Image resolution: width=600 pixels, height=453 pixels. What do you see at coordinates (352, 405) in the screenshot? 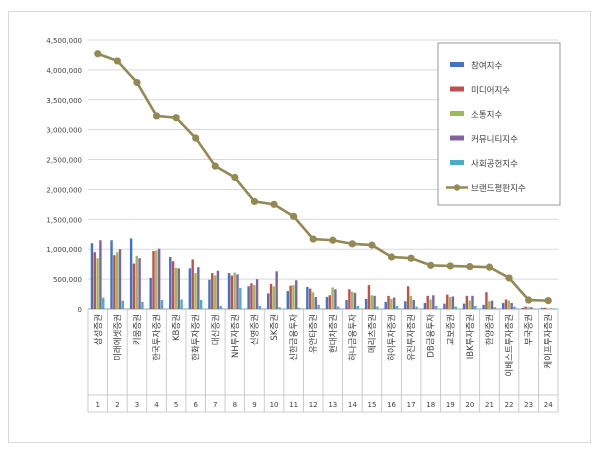
I see `x-number-label: 14` at bounding box center [352, 405].